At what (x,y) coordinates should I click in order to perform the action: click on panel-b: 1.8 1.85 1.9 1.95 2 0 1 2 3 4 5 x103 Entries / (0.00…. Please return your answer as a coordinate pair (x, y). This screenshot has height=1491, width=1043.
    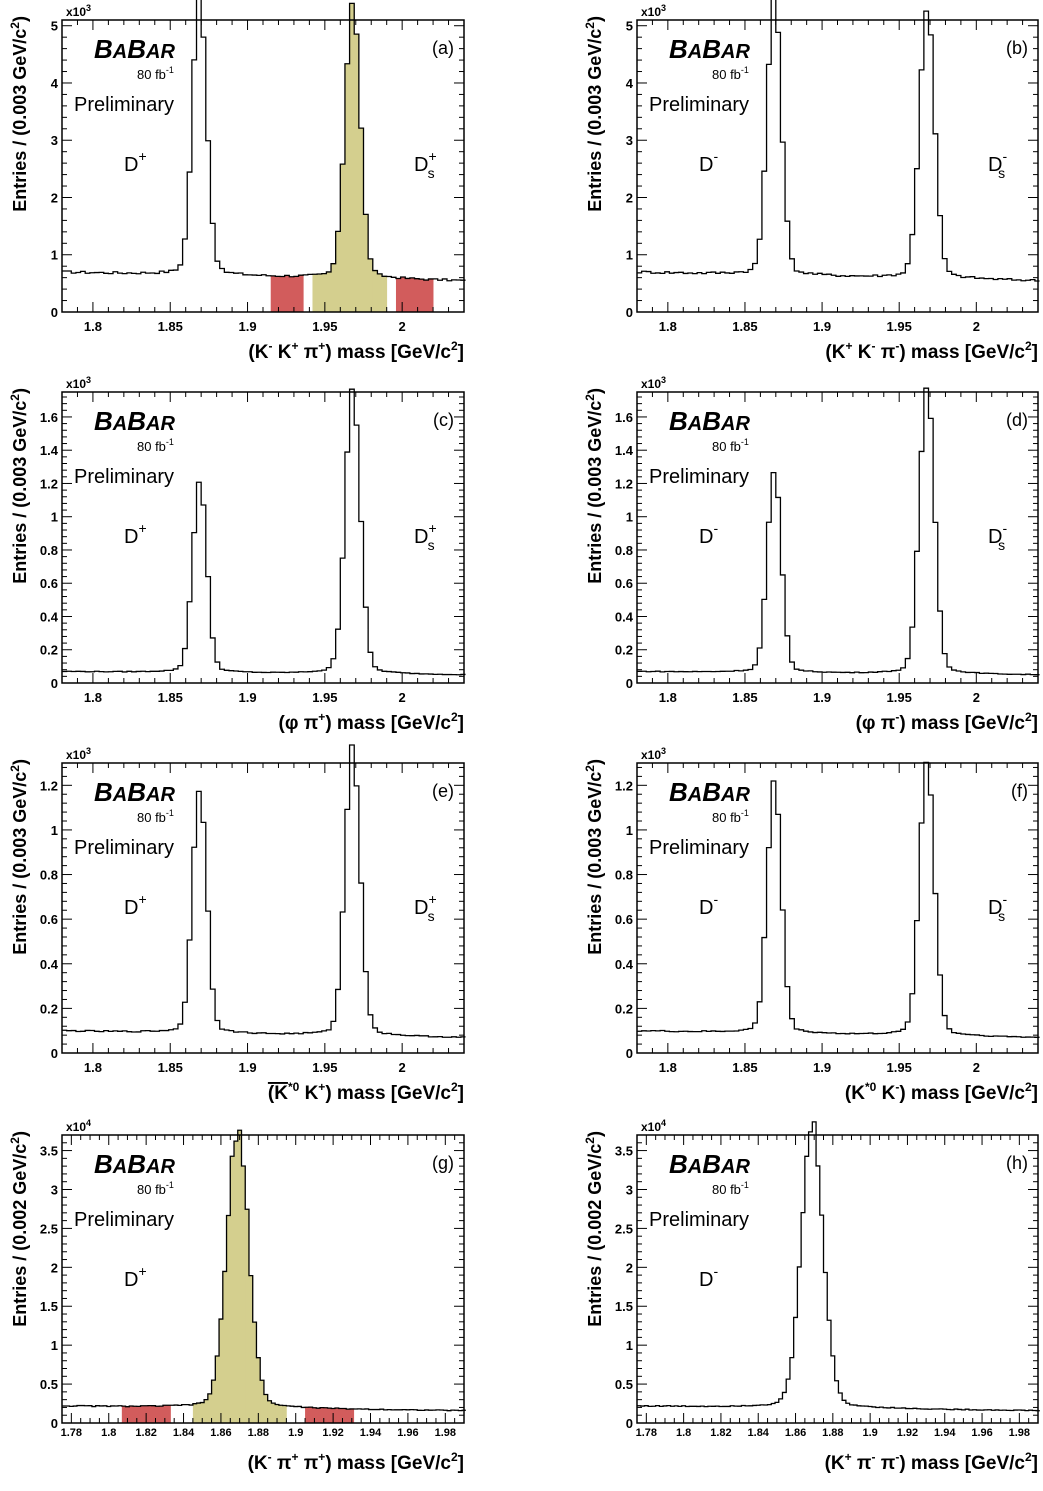
    Looking at the image, I should click on (811, 181).